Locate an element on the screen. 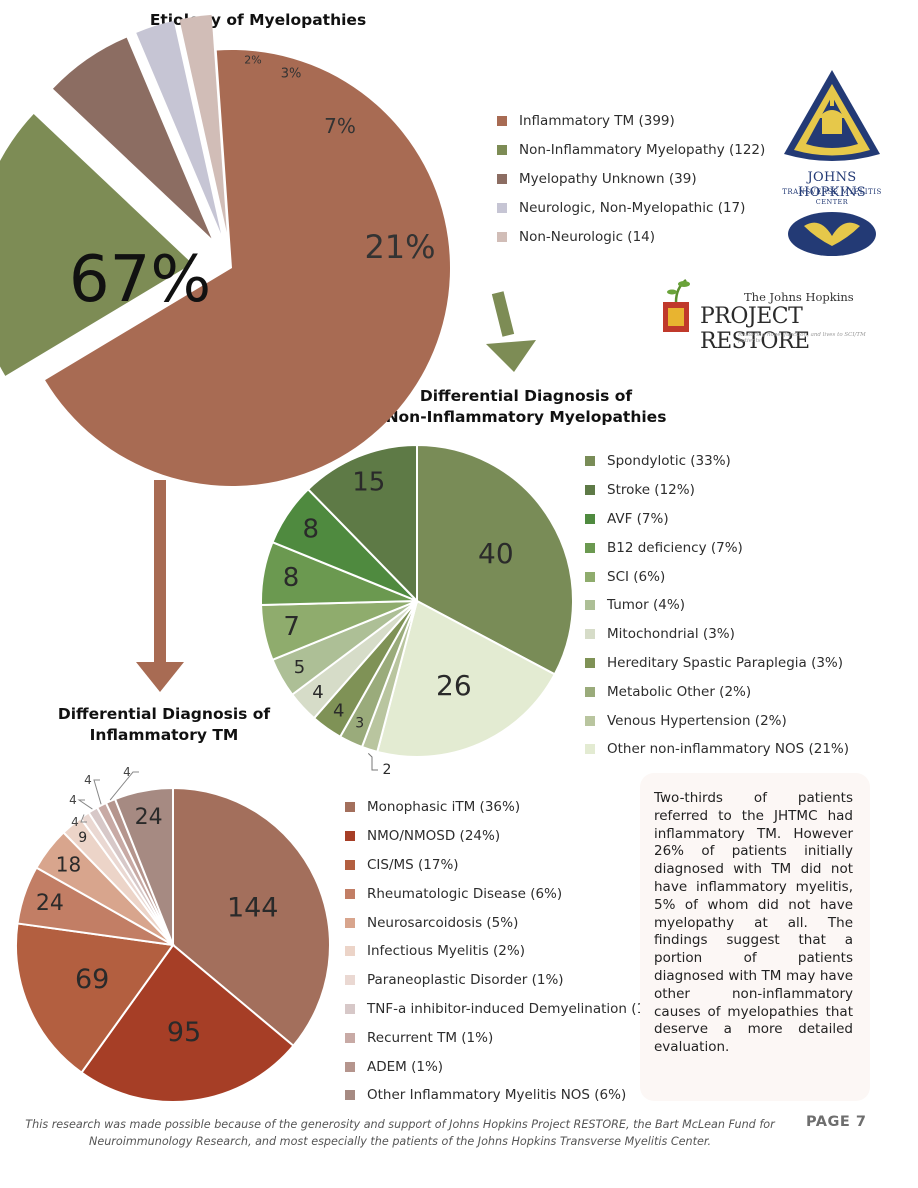  slice-myelopathy-unknown is located at coordinates (132, 138).